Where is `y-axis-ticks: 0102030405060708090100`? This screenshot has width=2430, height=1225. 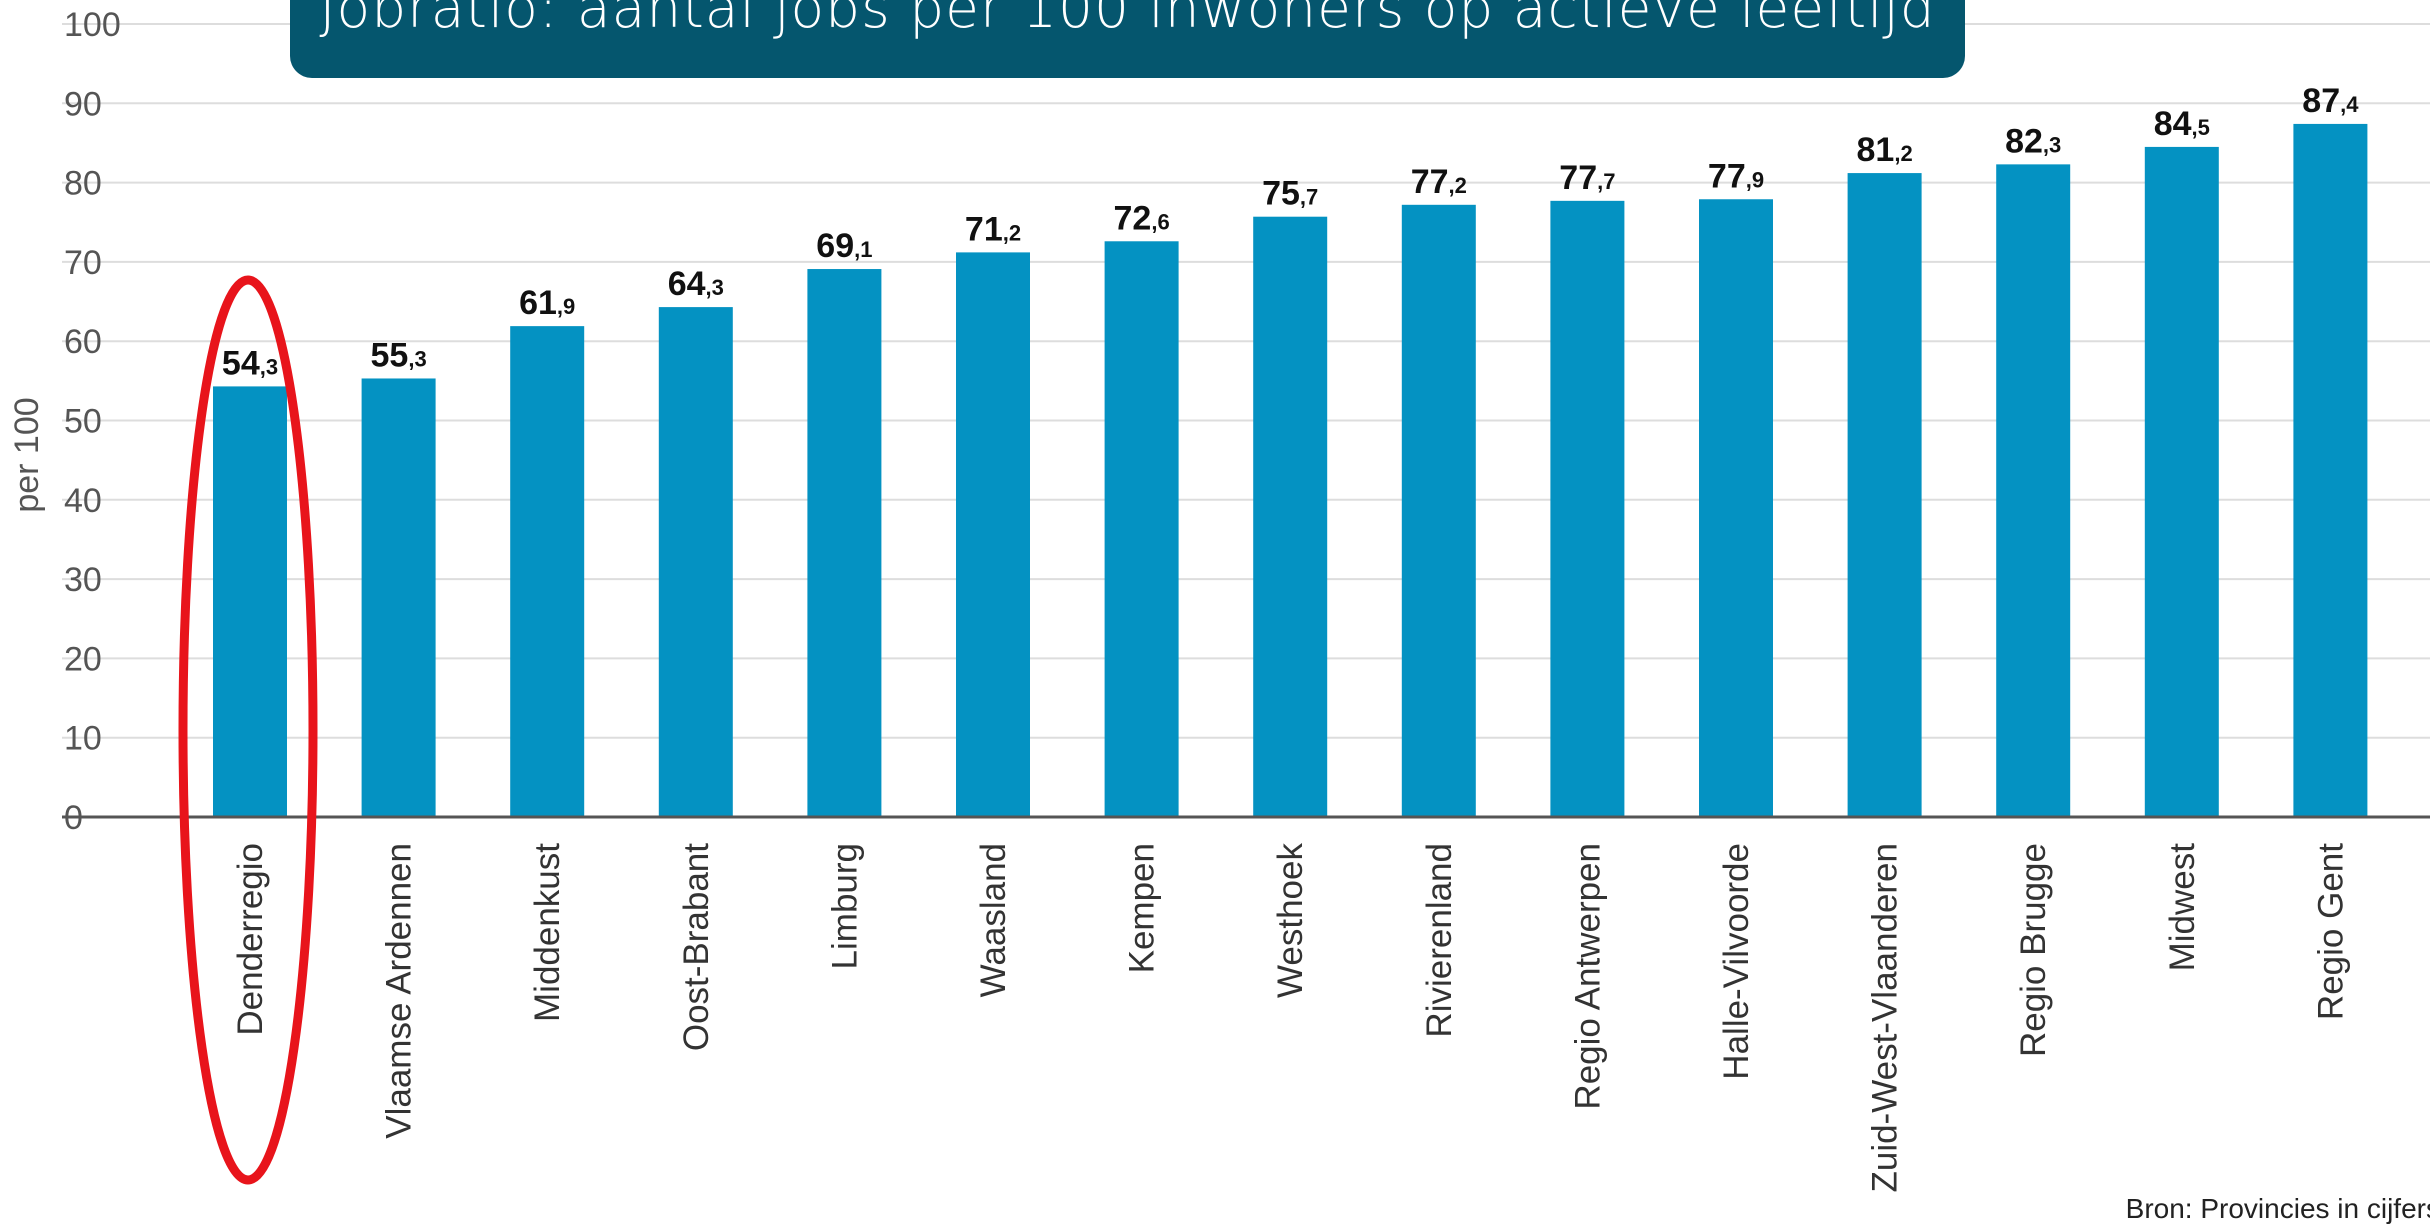 y-axis-ticks: 0102030405060708090100 is located at coordinates (92, 421).